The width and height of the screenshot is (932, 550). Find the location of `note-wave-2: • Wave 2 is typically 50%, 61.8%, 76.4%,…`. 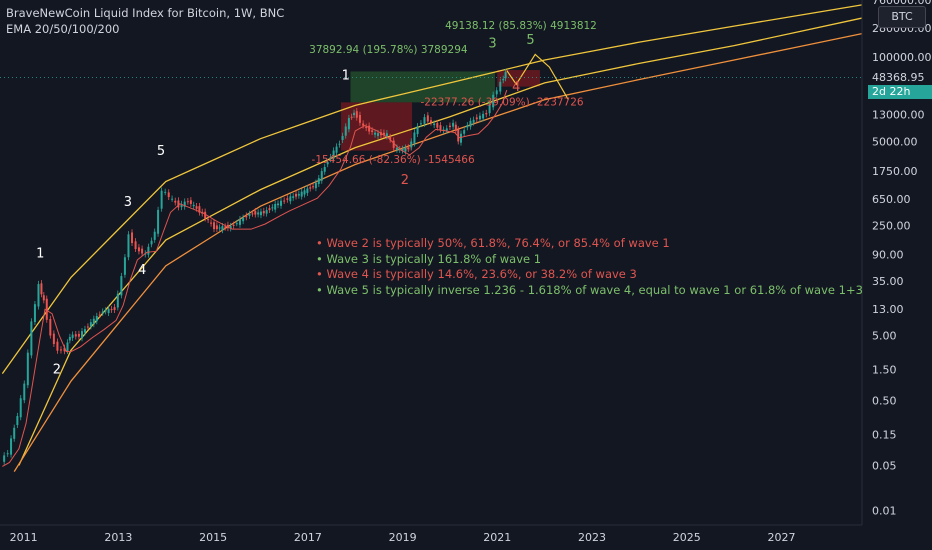

note-wave-2: • Wave 2 is typically 50%, 61.8%, 76.4%,… is located at coordinates (493, 243).